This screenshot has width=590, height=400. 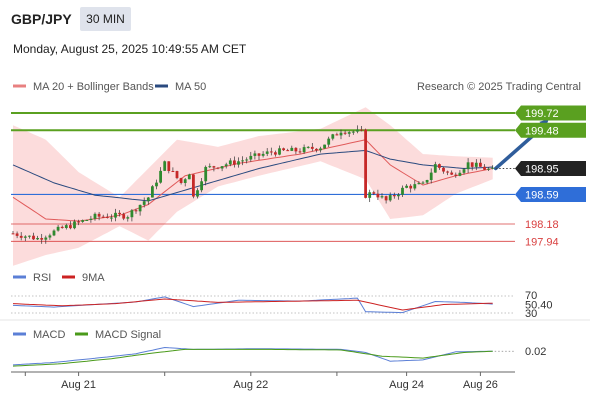 I want to click on legend-rsi-label-1: 9MA, so click(x=93, y=278).